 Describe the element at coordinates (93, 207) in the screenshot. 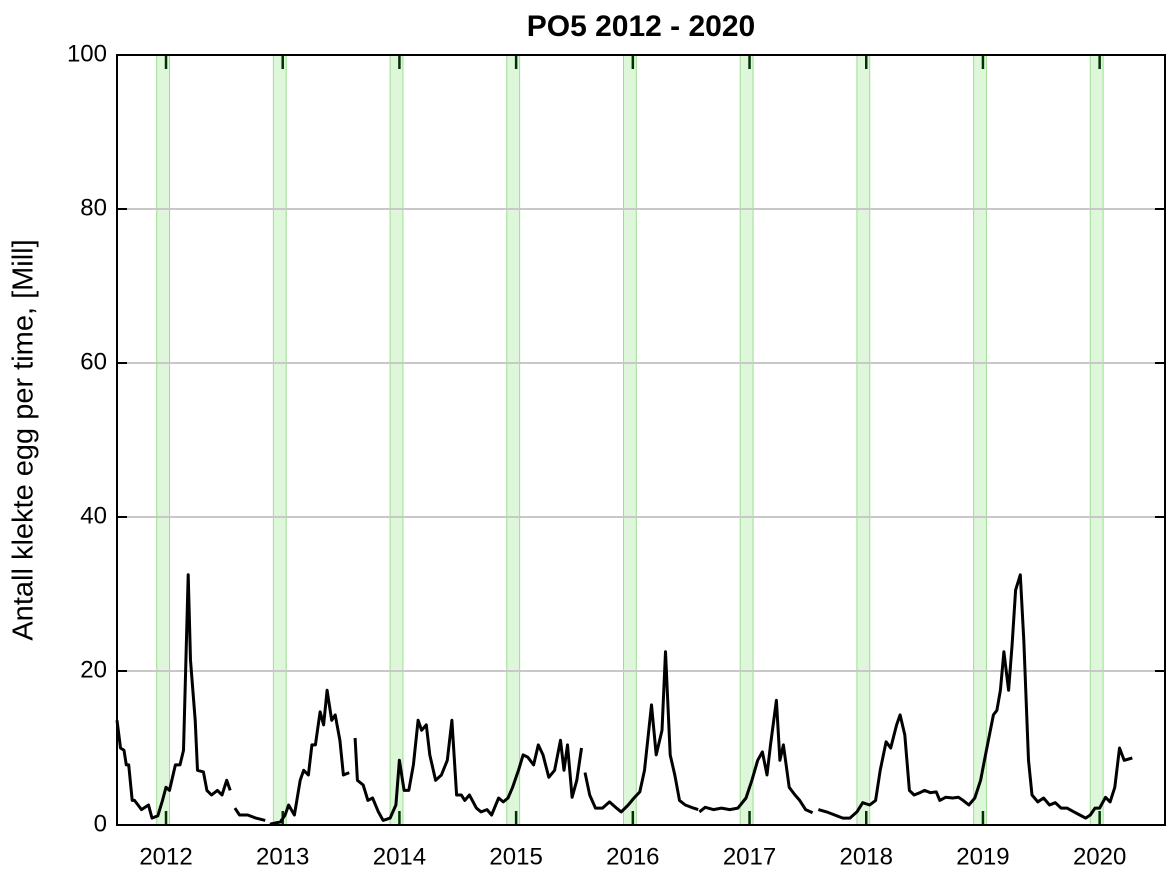

I see `y-tick-label: 80` at that location.